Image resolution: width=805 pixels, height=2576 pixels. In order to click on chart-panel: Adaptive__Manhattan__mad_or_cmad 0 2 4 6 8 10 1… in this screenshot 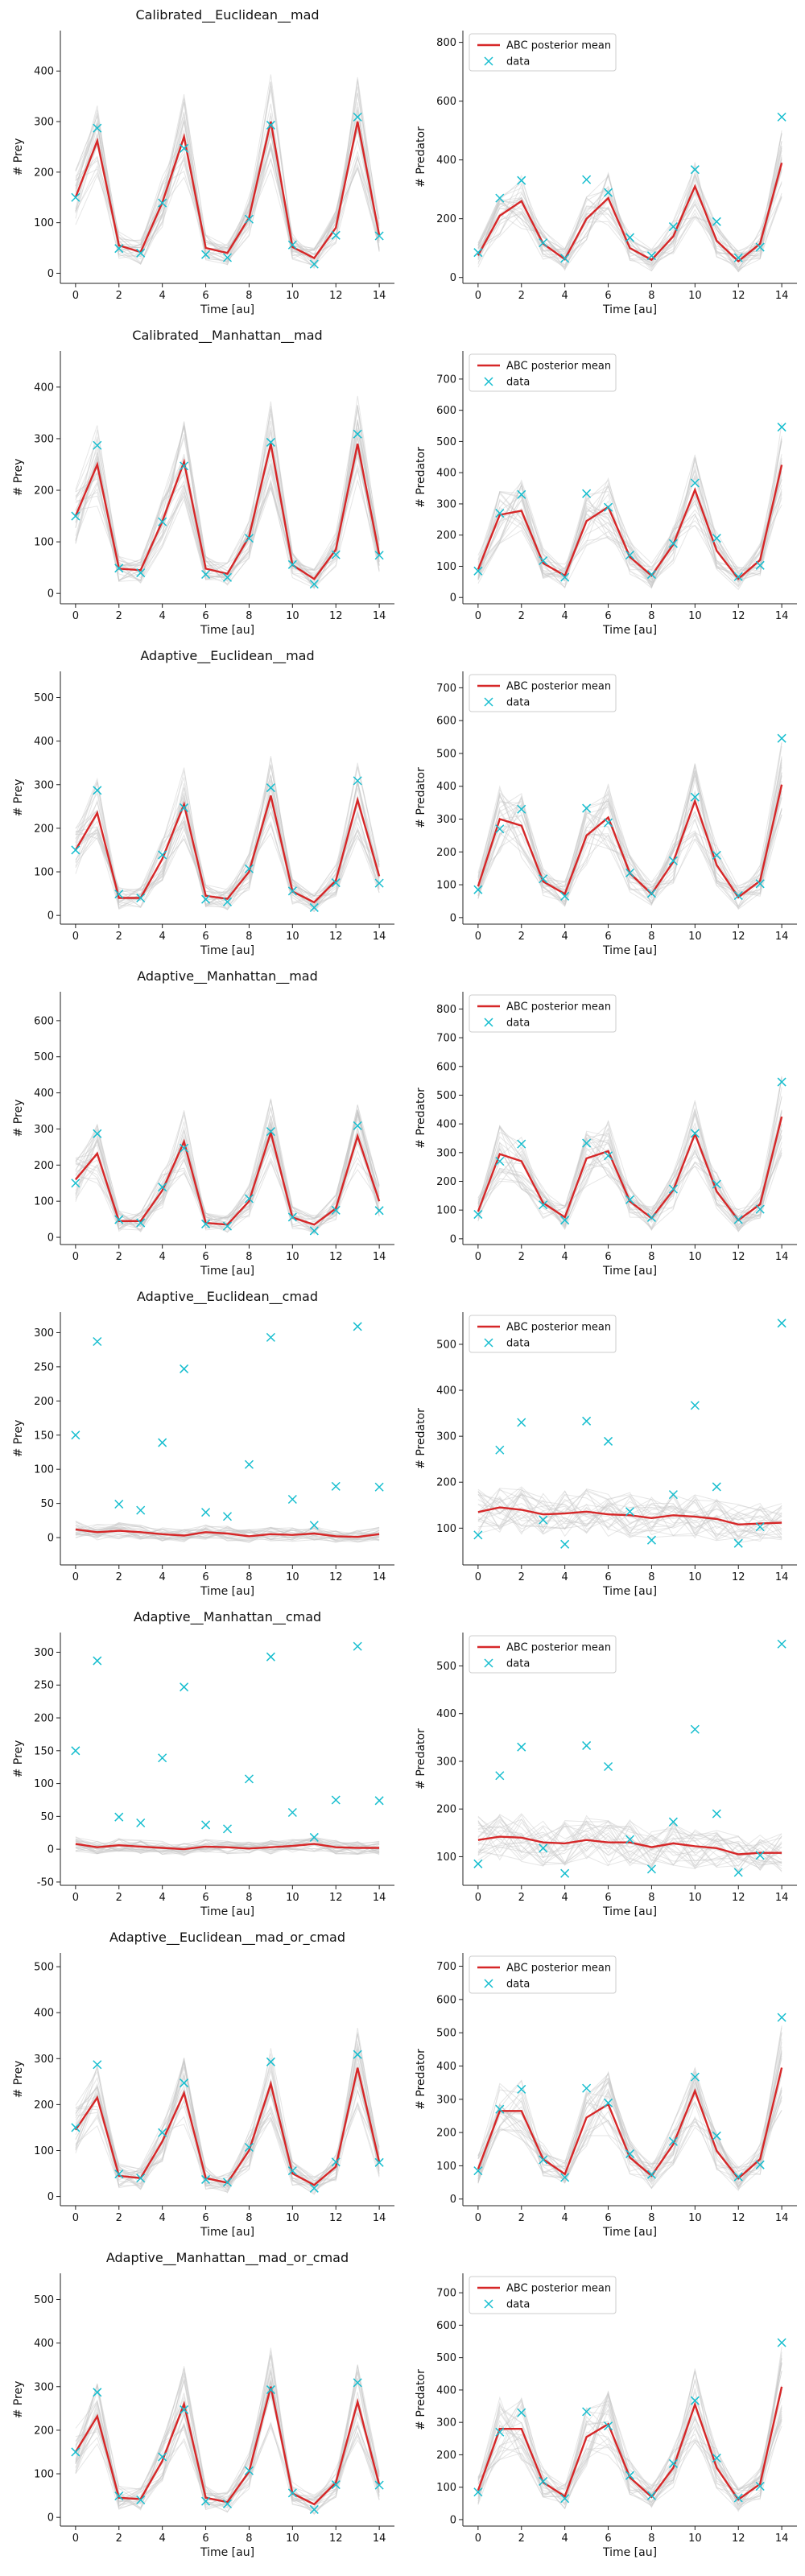, I will do `click(203, 2404)`.